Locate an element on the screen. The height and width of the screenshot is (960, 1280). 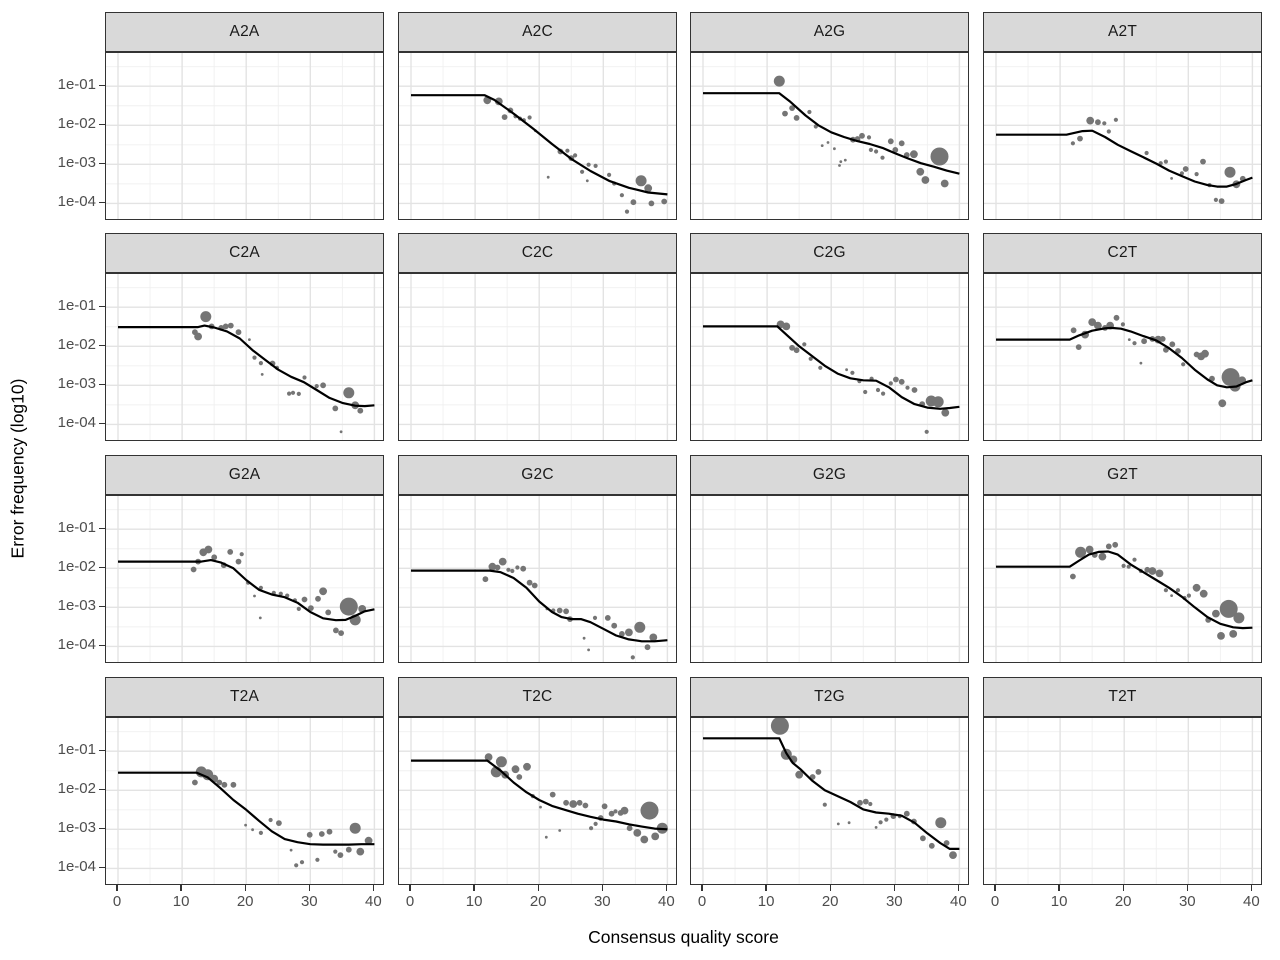
facet-plot-C2A is located at coordinates (244, 357).